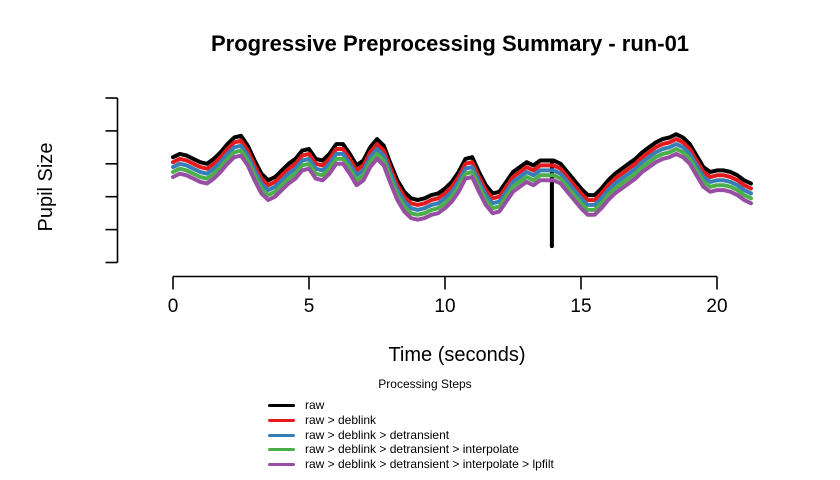 This screenshot has height=480, width=840. Describe the element at coordinates (46, 187) in the screenshot. I see `y-axis-label: Pupil Size` at that location.